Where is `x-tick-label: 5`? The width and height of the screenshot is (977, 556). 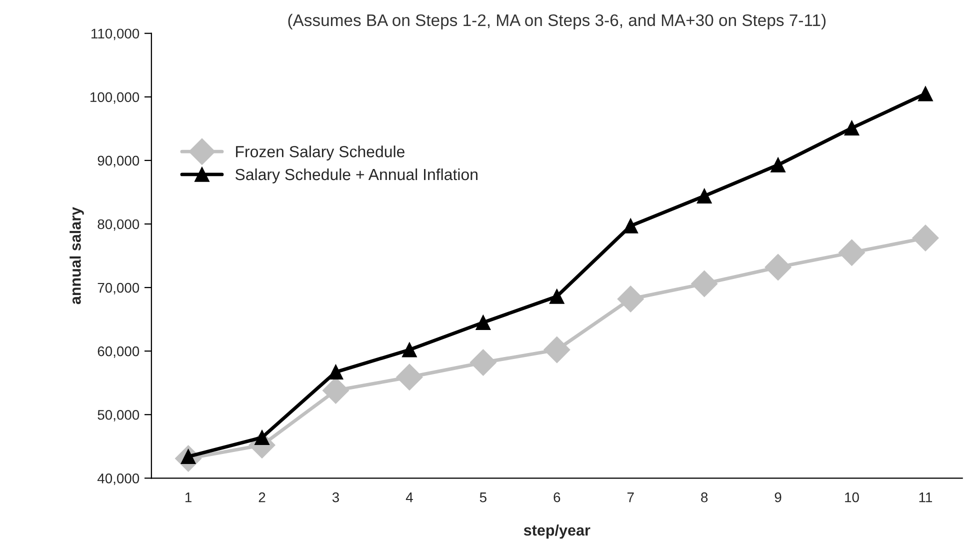 x-tick-label: 5 is located at coordinates (483, 497).